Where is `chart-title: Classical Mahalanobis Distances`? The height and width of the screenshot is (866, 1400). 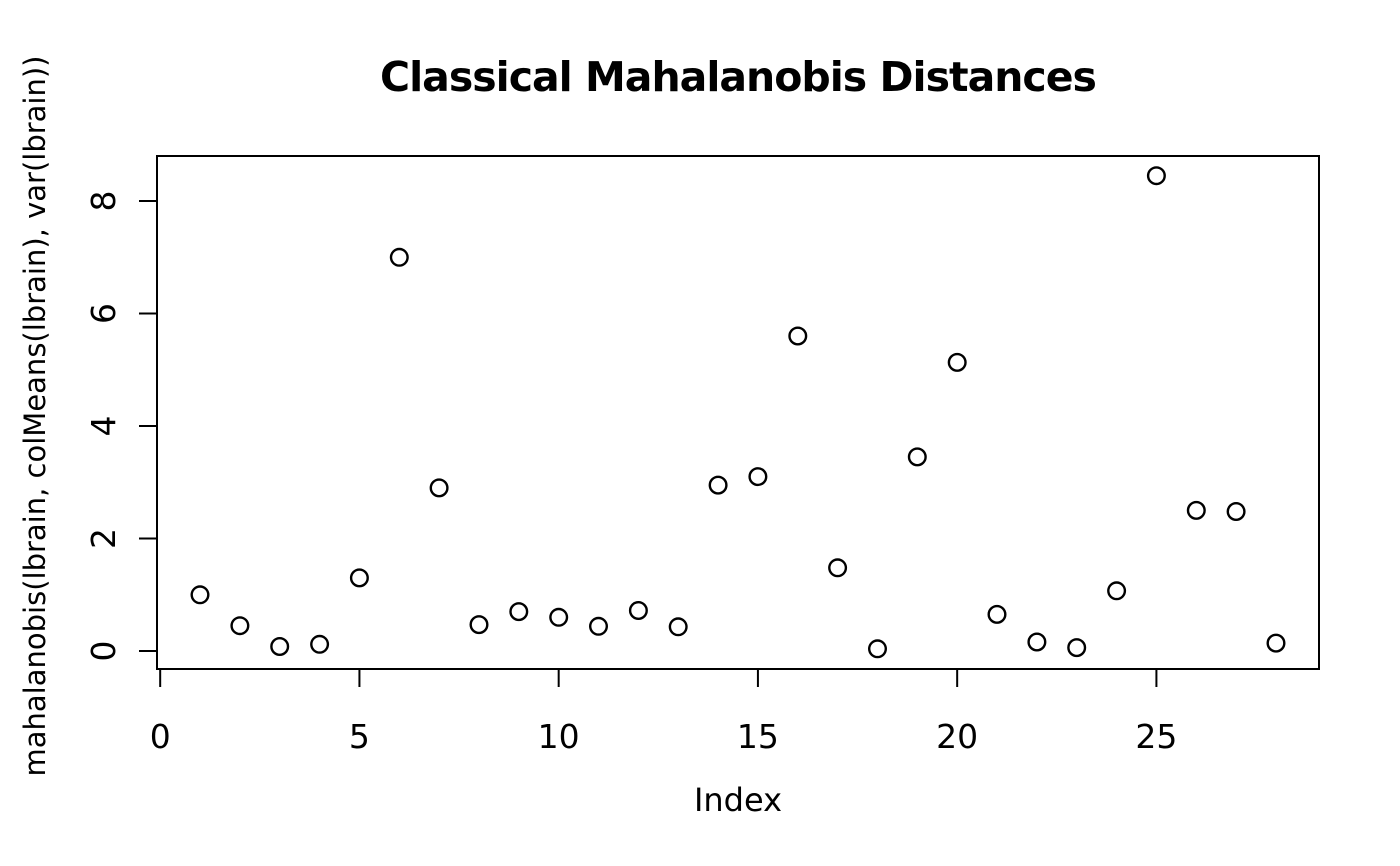 chart-title: Classical Mahalanobis Distances is located at coordinates (738, 77).